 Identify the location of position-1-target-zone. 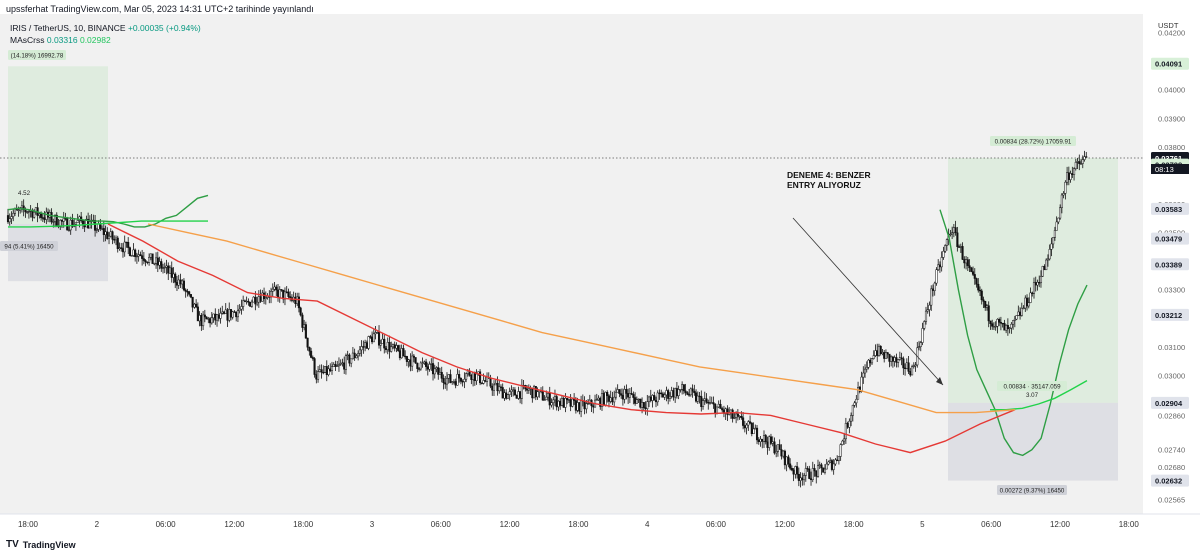
(58, 145).